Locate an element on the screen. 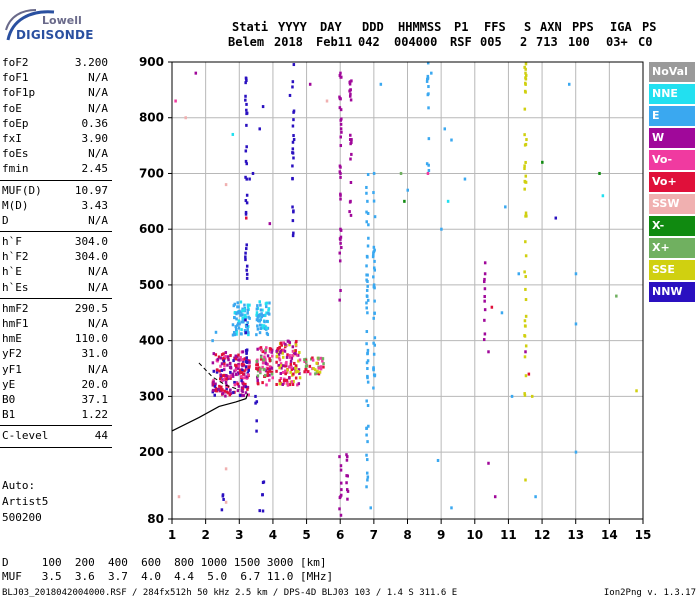 The width and height of the screenshot is (700, 600). param-label: foEp is located at coordinates (15, 123).